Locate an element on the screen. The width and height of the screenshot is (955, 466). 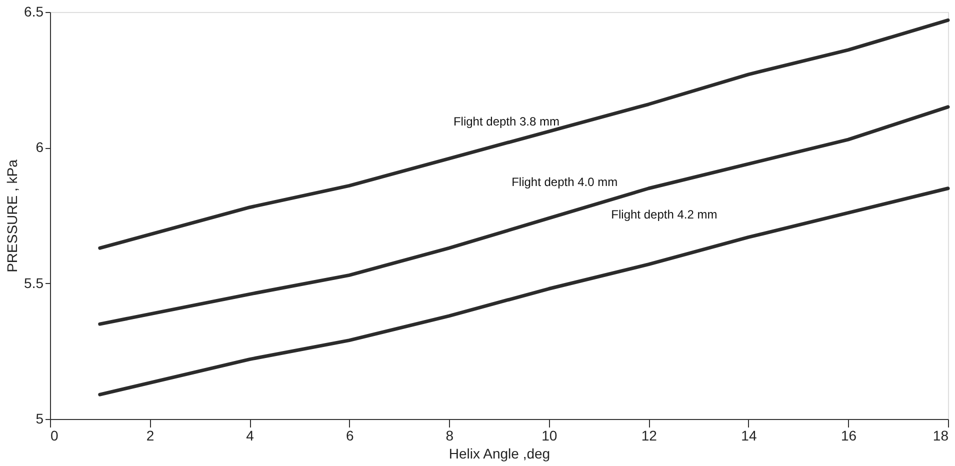
y-tick-label: 6 is located at coordinates (40, 147).